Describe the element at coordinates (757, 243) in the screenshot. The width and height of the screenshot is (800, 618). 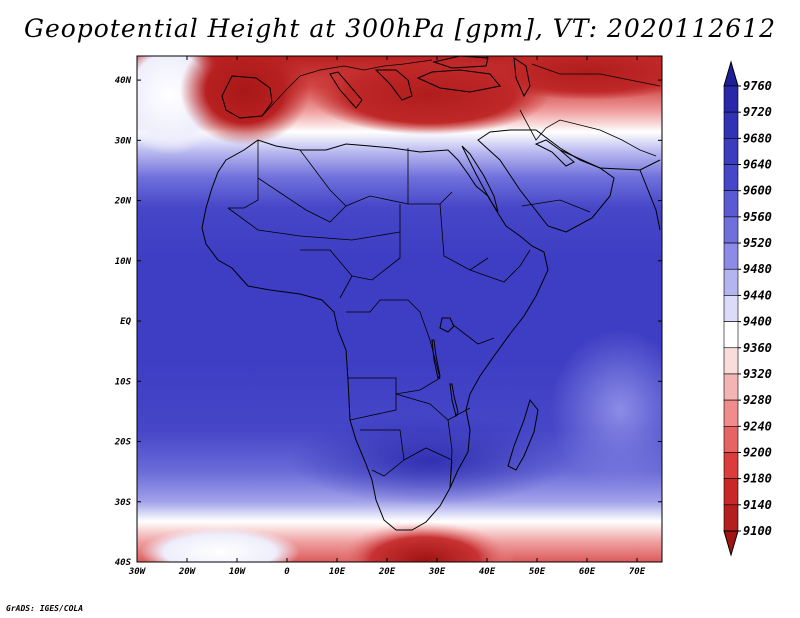
I see `colorbar-level-label: 9520` at that location.